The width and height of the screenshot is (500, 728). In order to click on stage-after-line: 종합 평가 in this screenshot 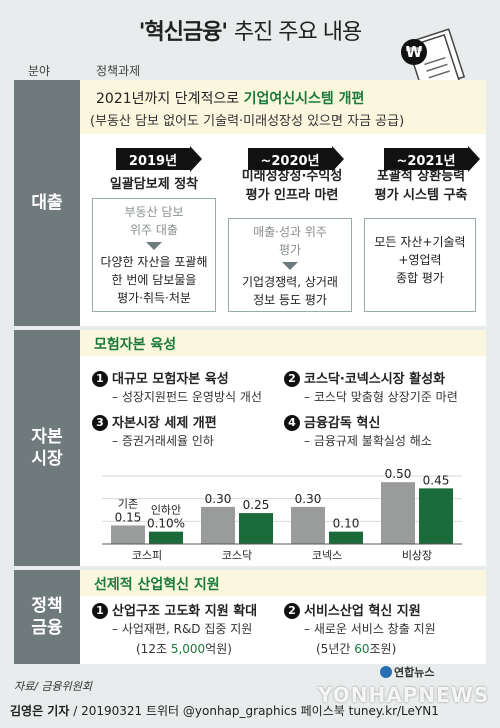, I will do `click(420, 278)`.